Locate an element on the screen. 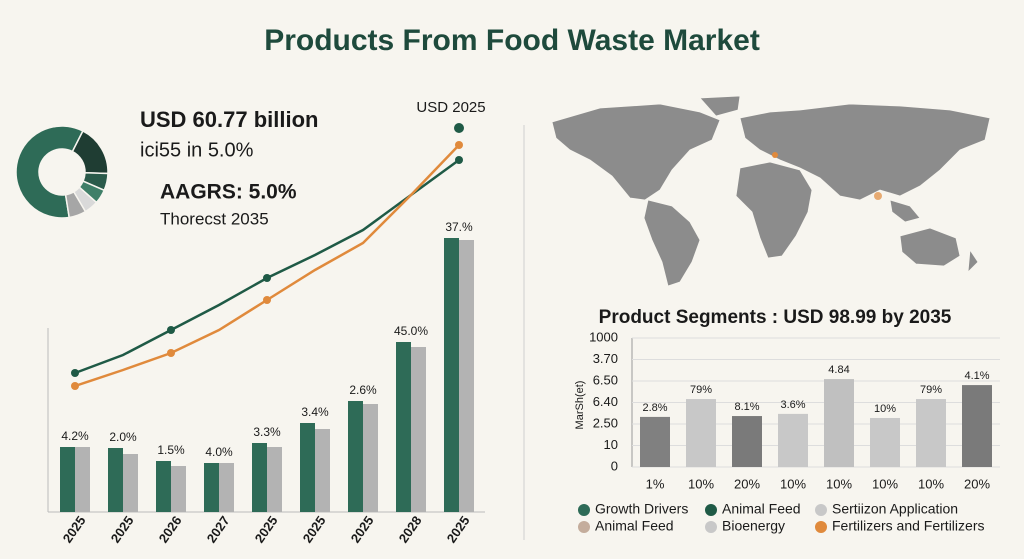  y-tick-label: 3.70 is located at coordinates (605, 358).